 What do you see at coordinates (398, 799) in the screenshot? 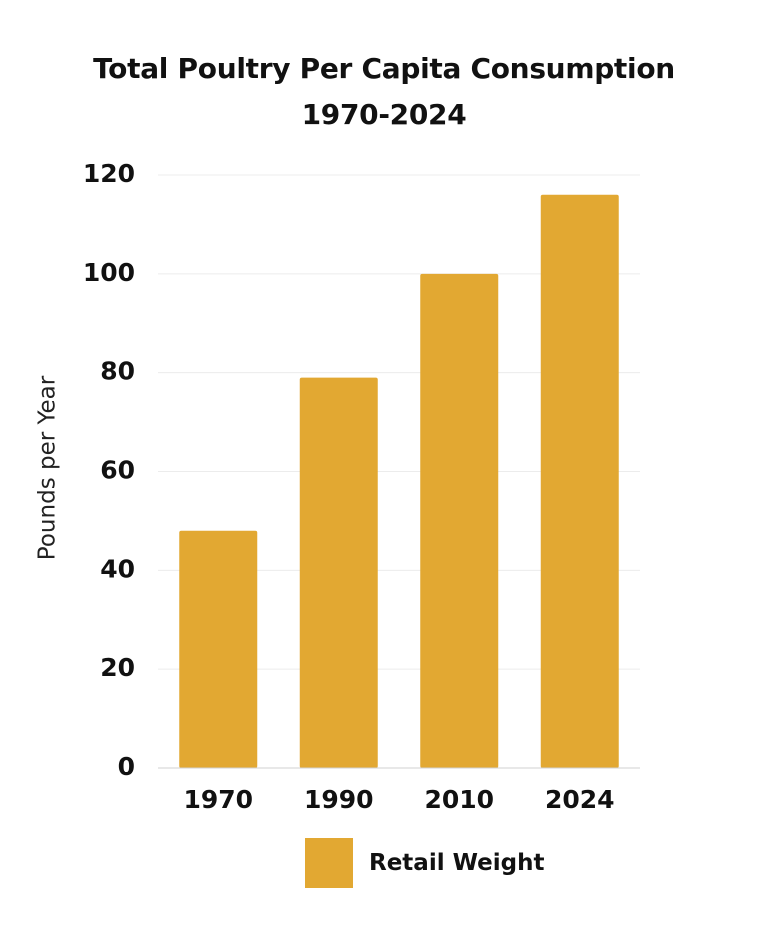
I see `x-axis-categories: 1970 1990 2010 2024` at bounding box center [398, 799].